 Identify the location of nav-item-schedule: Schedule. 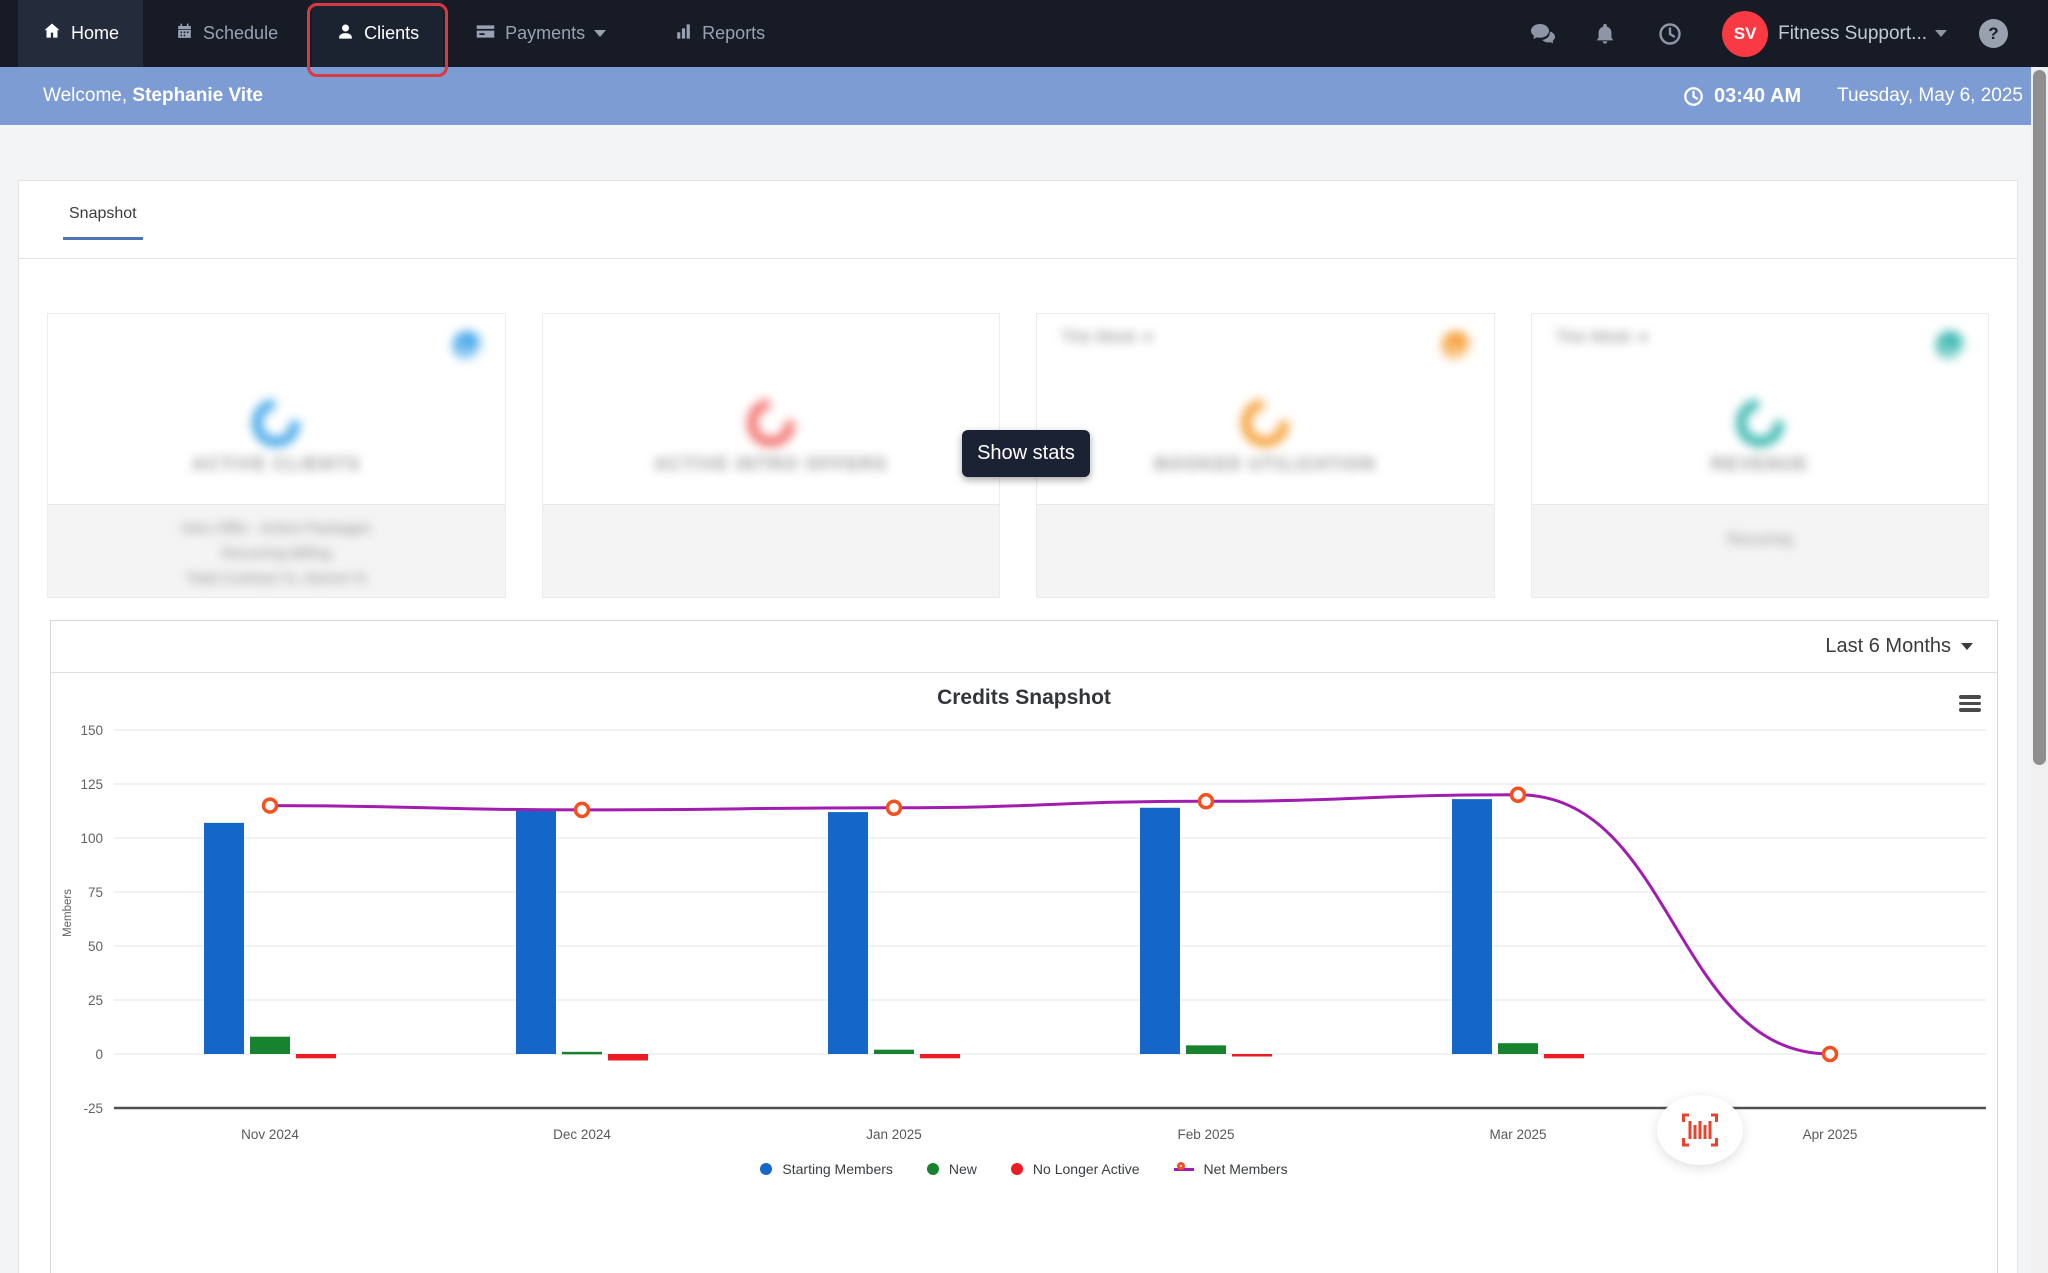
(226, 33).